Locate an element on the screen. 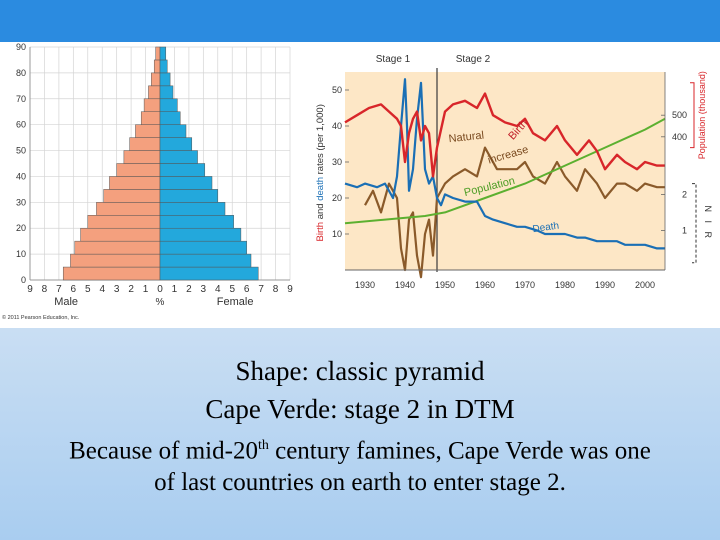  dtm-y-label-rest: rates (per 1,000) is located at coordinates (320, 139).